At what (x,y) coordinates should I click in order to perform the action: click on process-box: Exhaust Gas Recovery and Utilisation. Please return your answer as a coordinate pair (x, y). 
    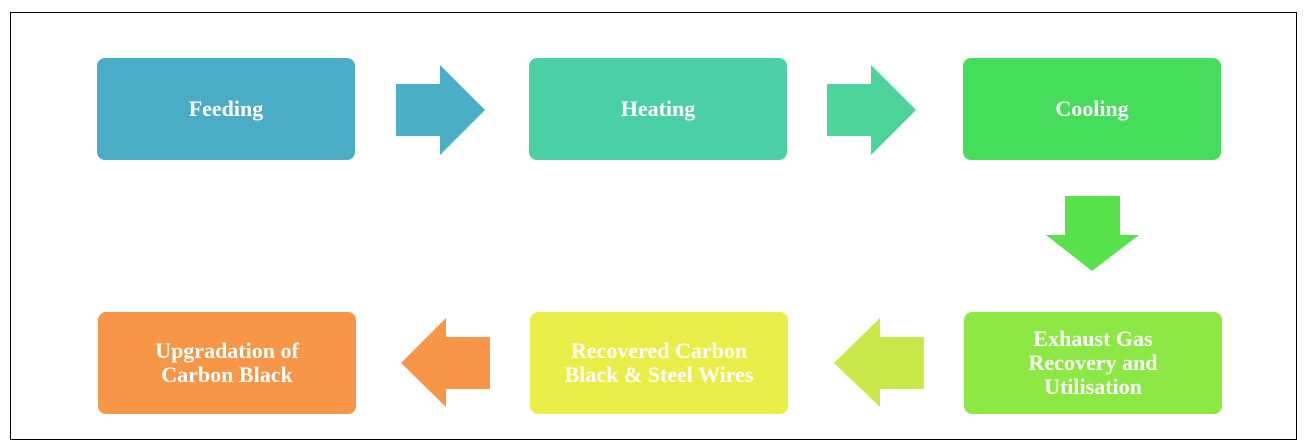
    Looking at the image, I should click on (1093, 363).